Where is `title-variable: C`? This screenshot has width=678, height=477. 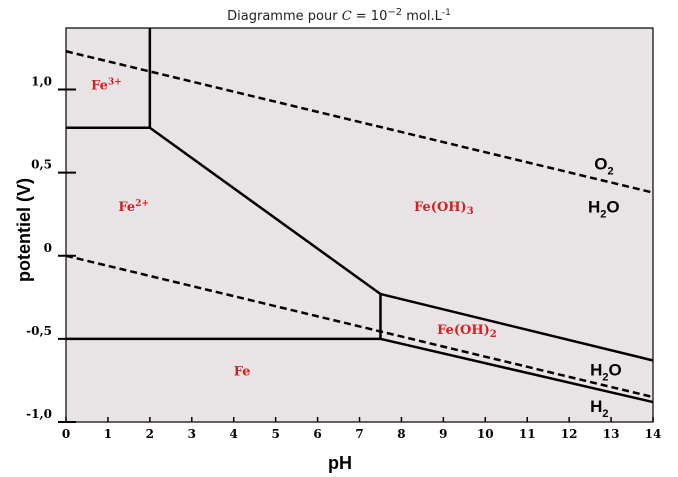
title-variable: C is located at coordinates (347, 16).